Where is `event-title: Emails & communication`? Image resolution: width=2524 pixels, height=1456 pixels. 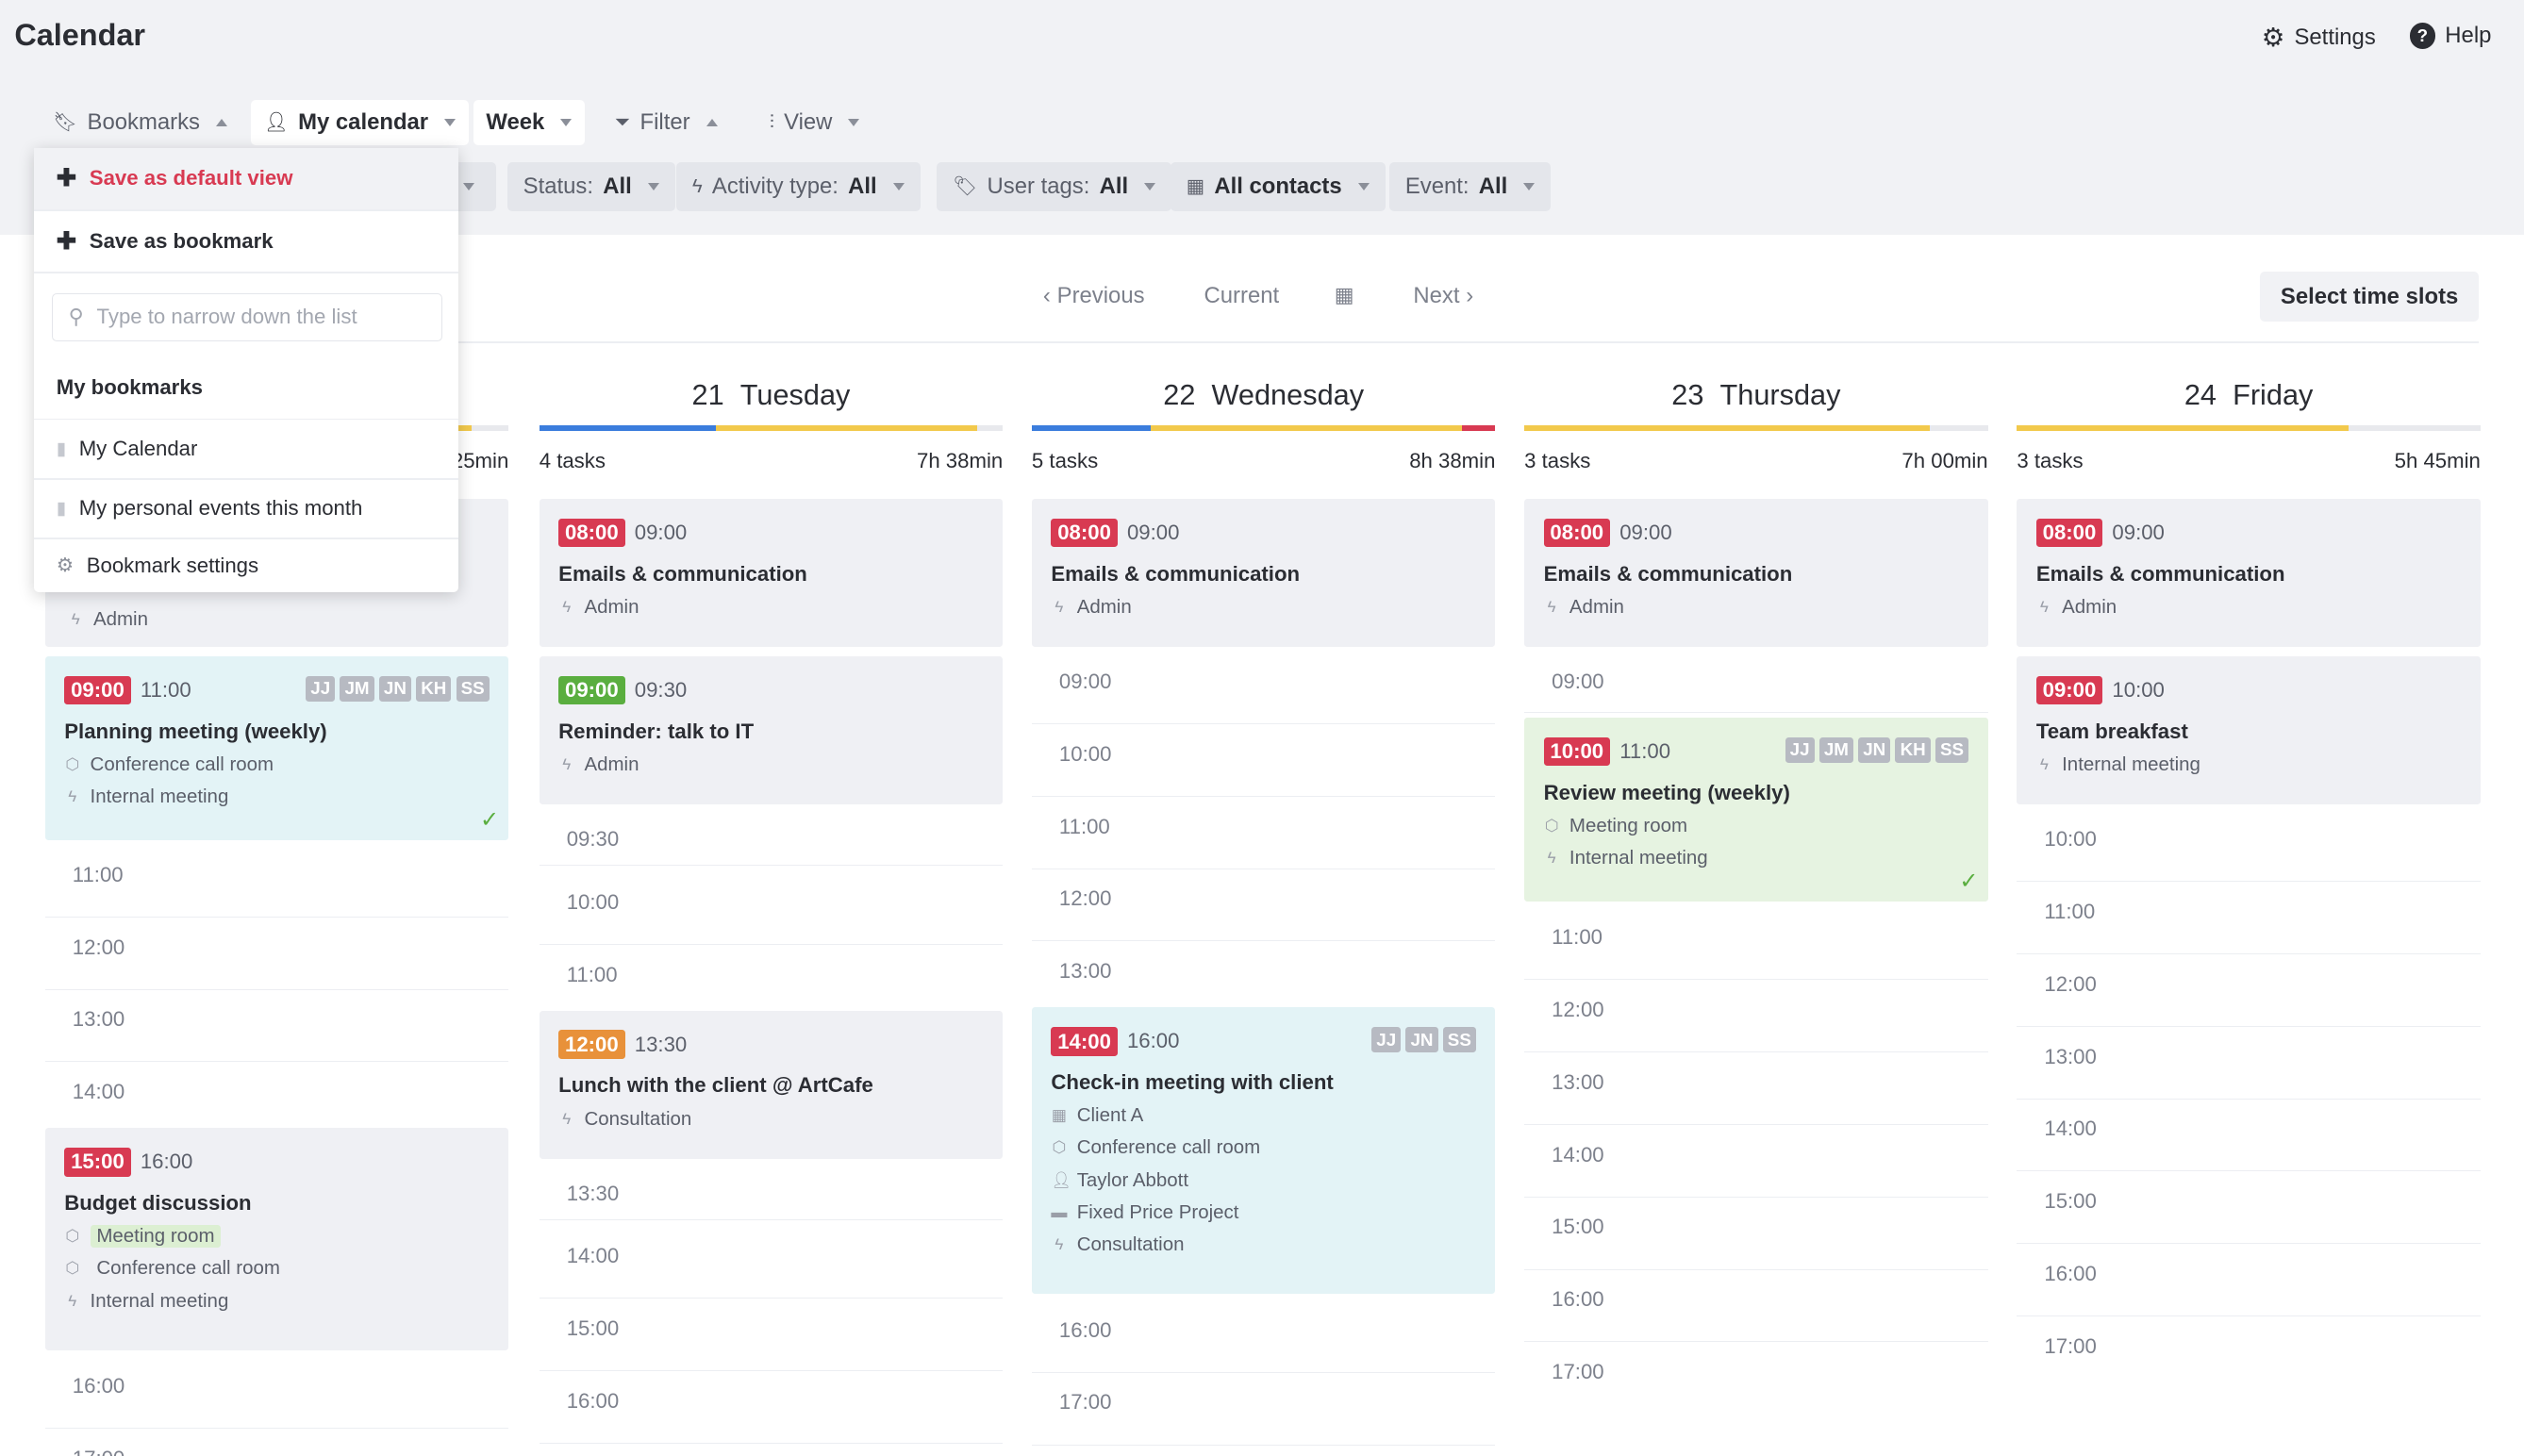
event-title: Emails & communication is located at coordinates (682, 573).